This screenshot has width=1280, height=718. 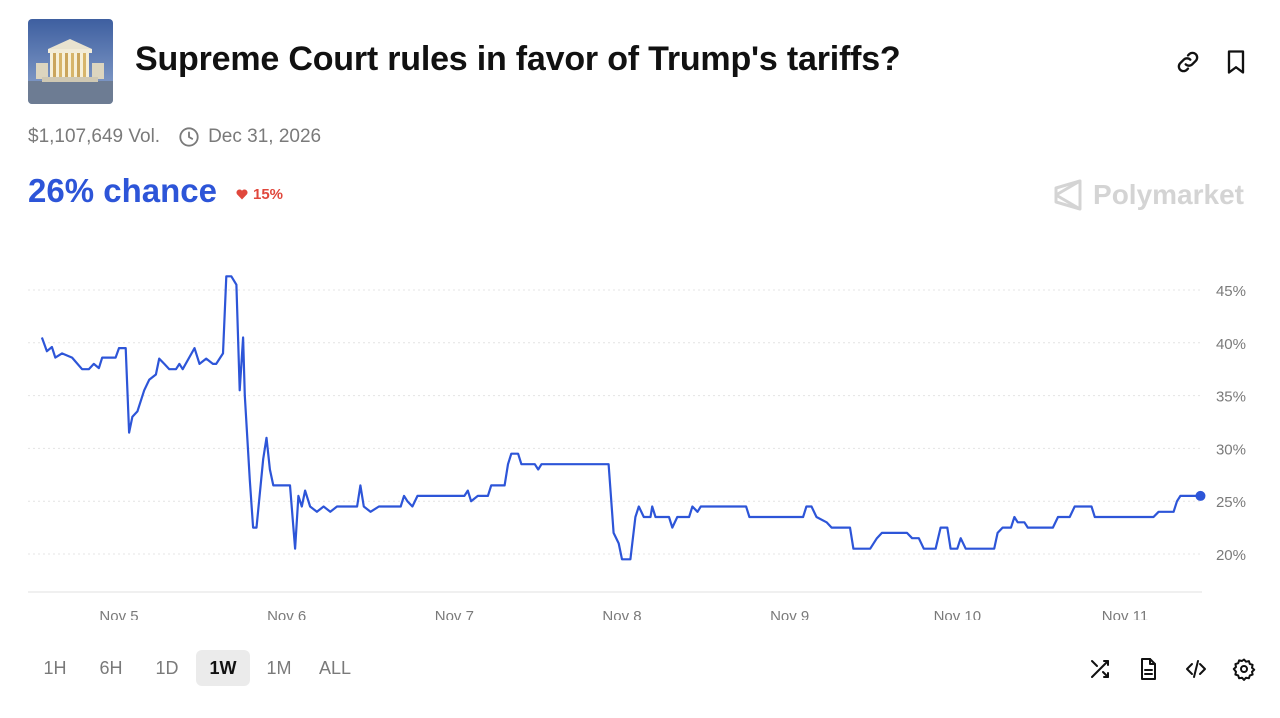 I want to click on change-badge: 15%, so click(x=259, y=194).